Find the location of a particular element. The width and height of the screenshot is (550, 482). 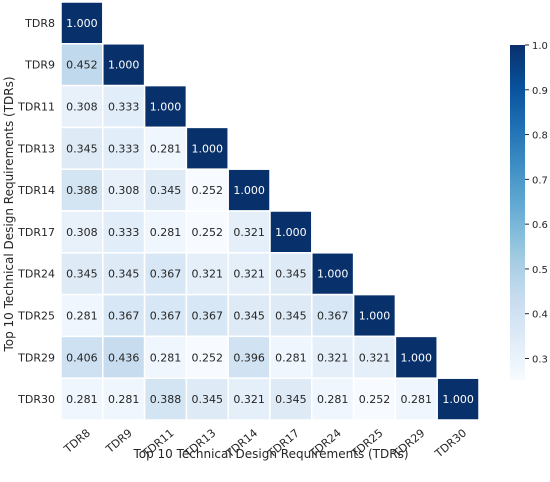

colorbar-tick-label: 0.5 is located at coordinates (540, 270).